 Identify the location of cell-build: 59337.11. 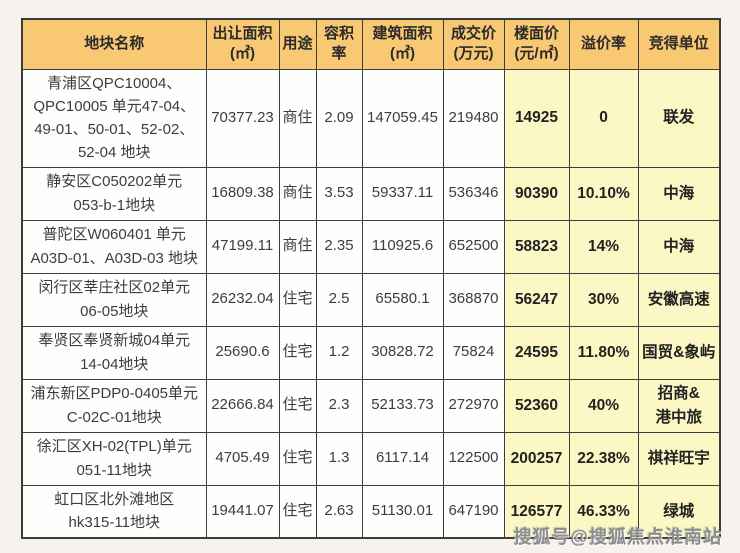
(402, 193).